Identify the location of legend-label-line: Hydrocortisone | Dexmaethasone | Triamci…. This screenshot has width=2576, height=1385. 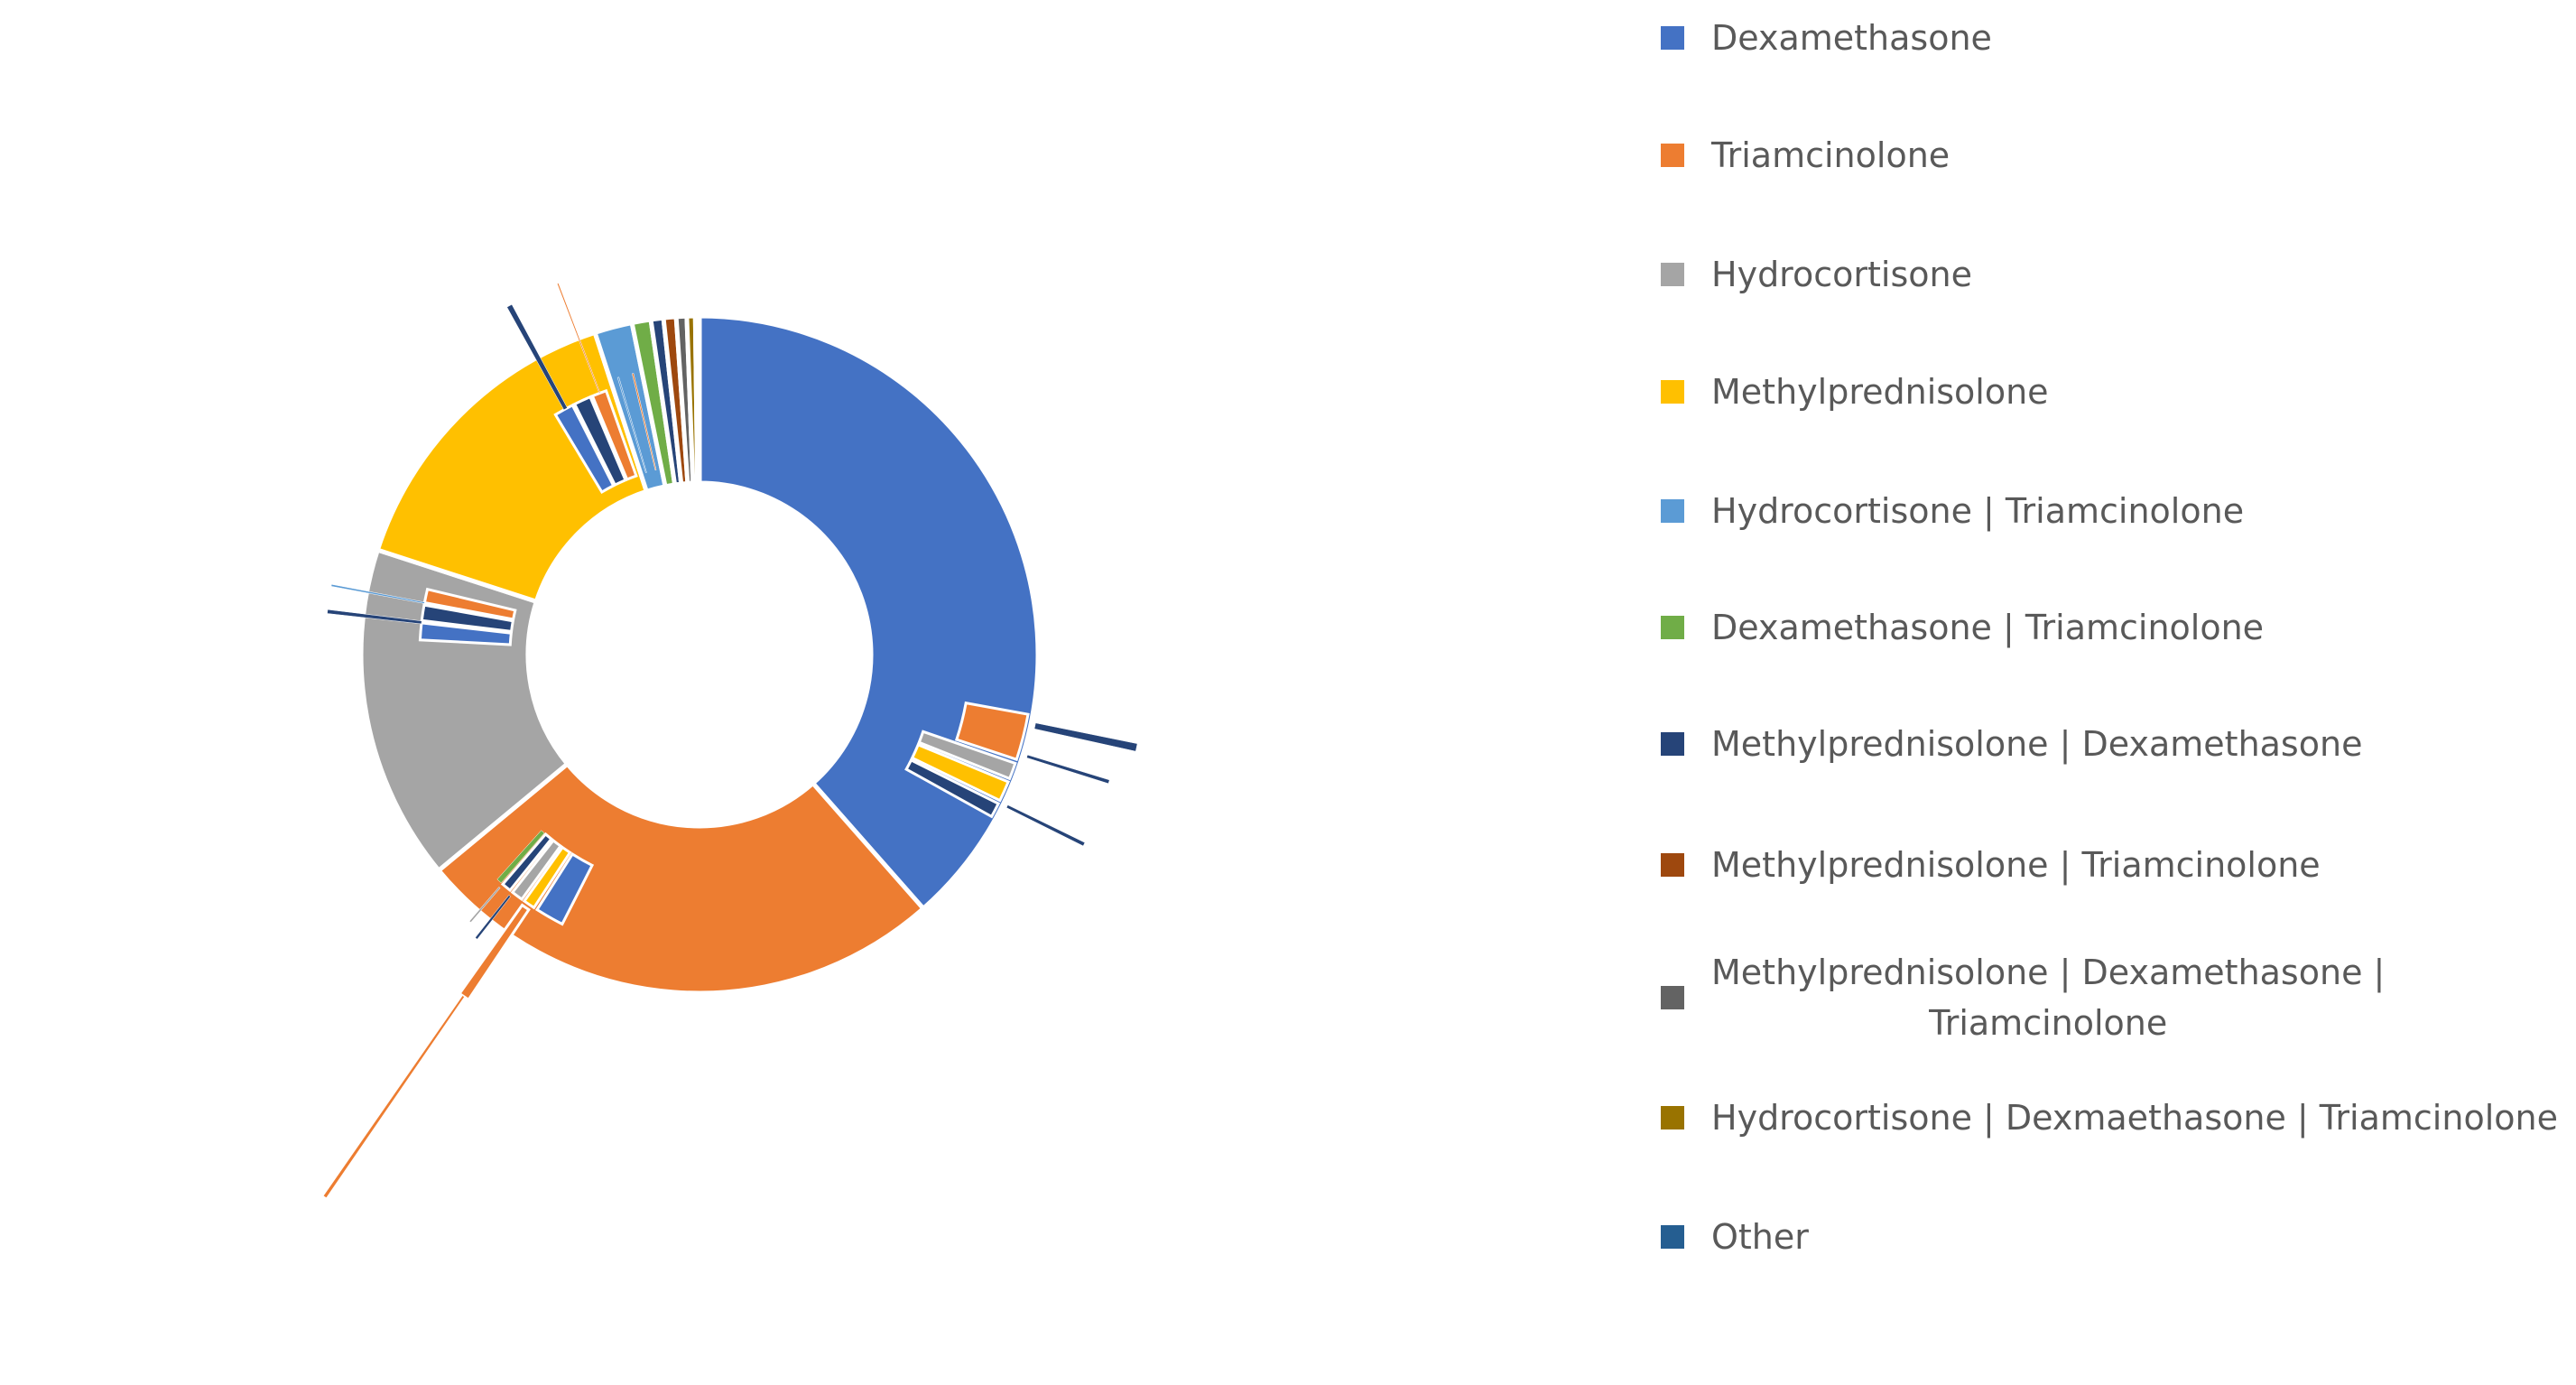
(2134, 1118).